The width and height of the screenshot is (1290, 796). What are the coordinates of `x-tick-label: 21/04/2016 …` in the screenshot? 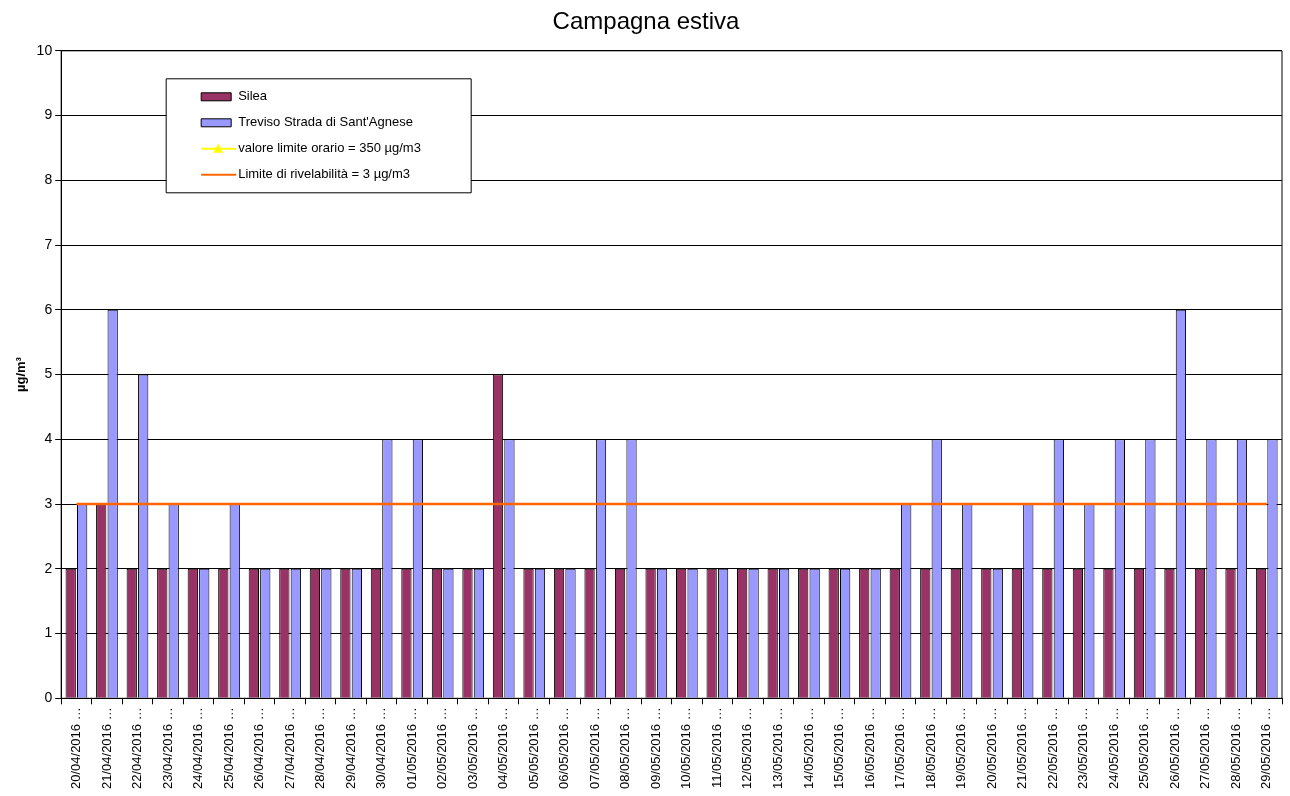 It's located at (106, 748).